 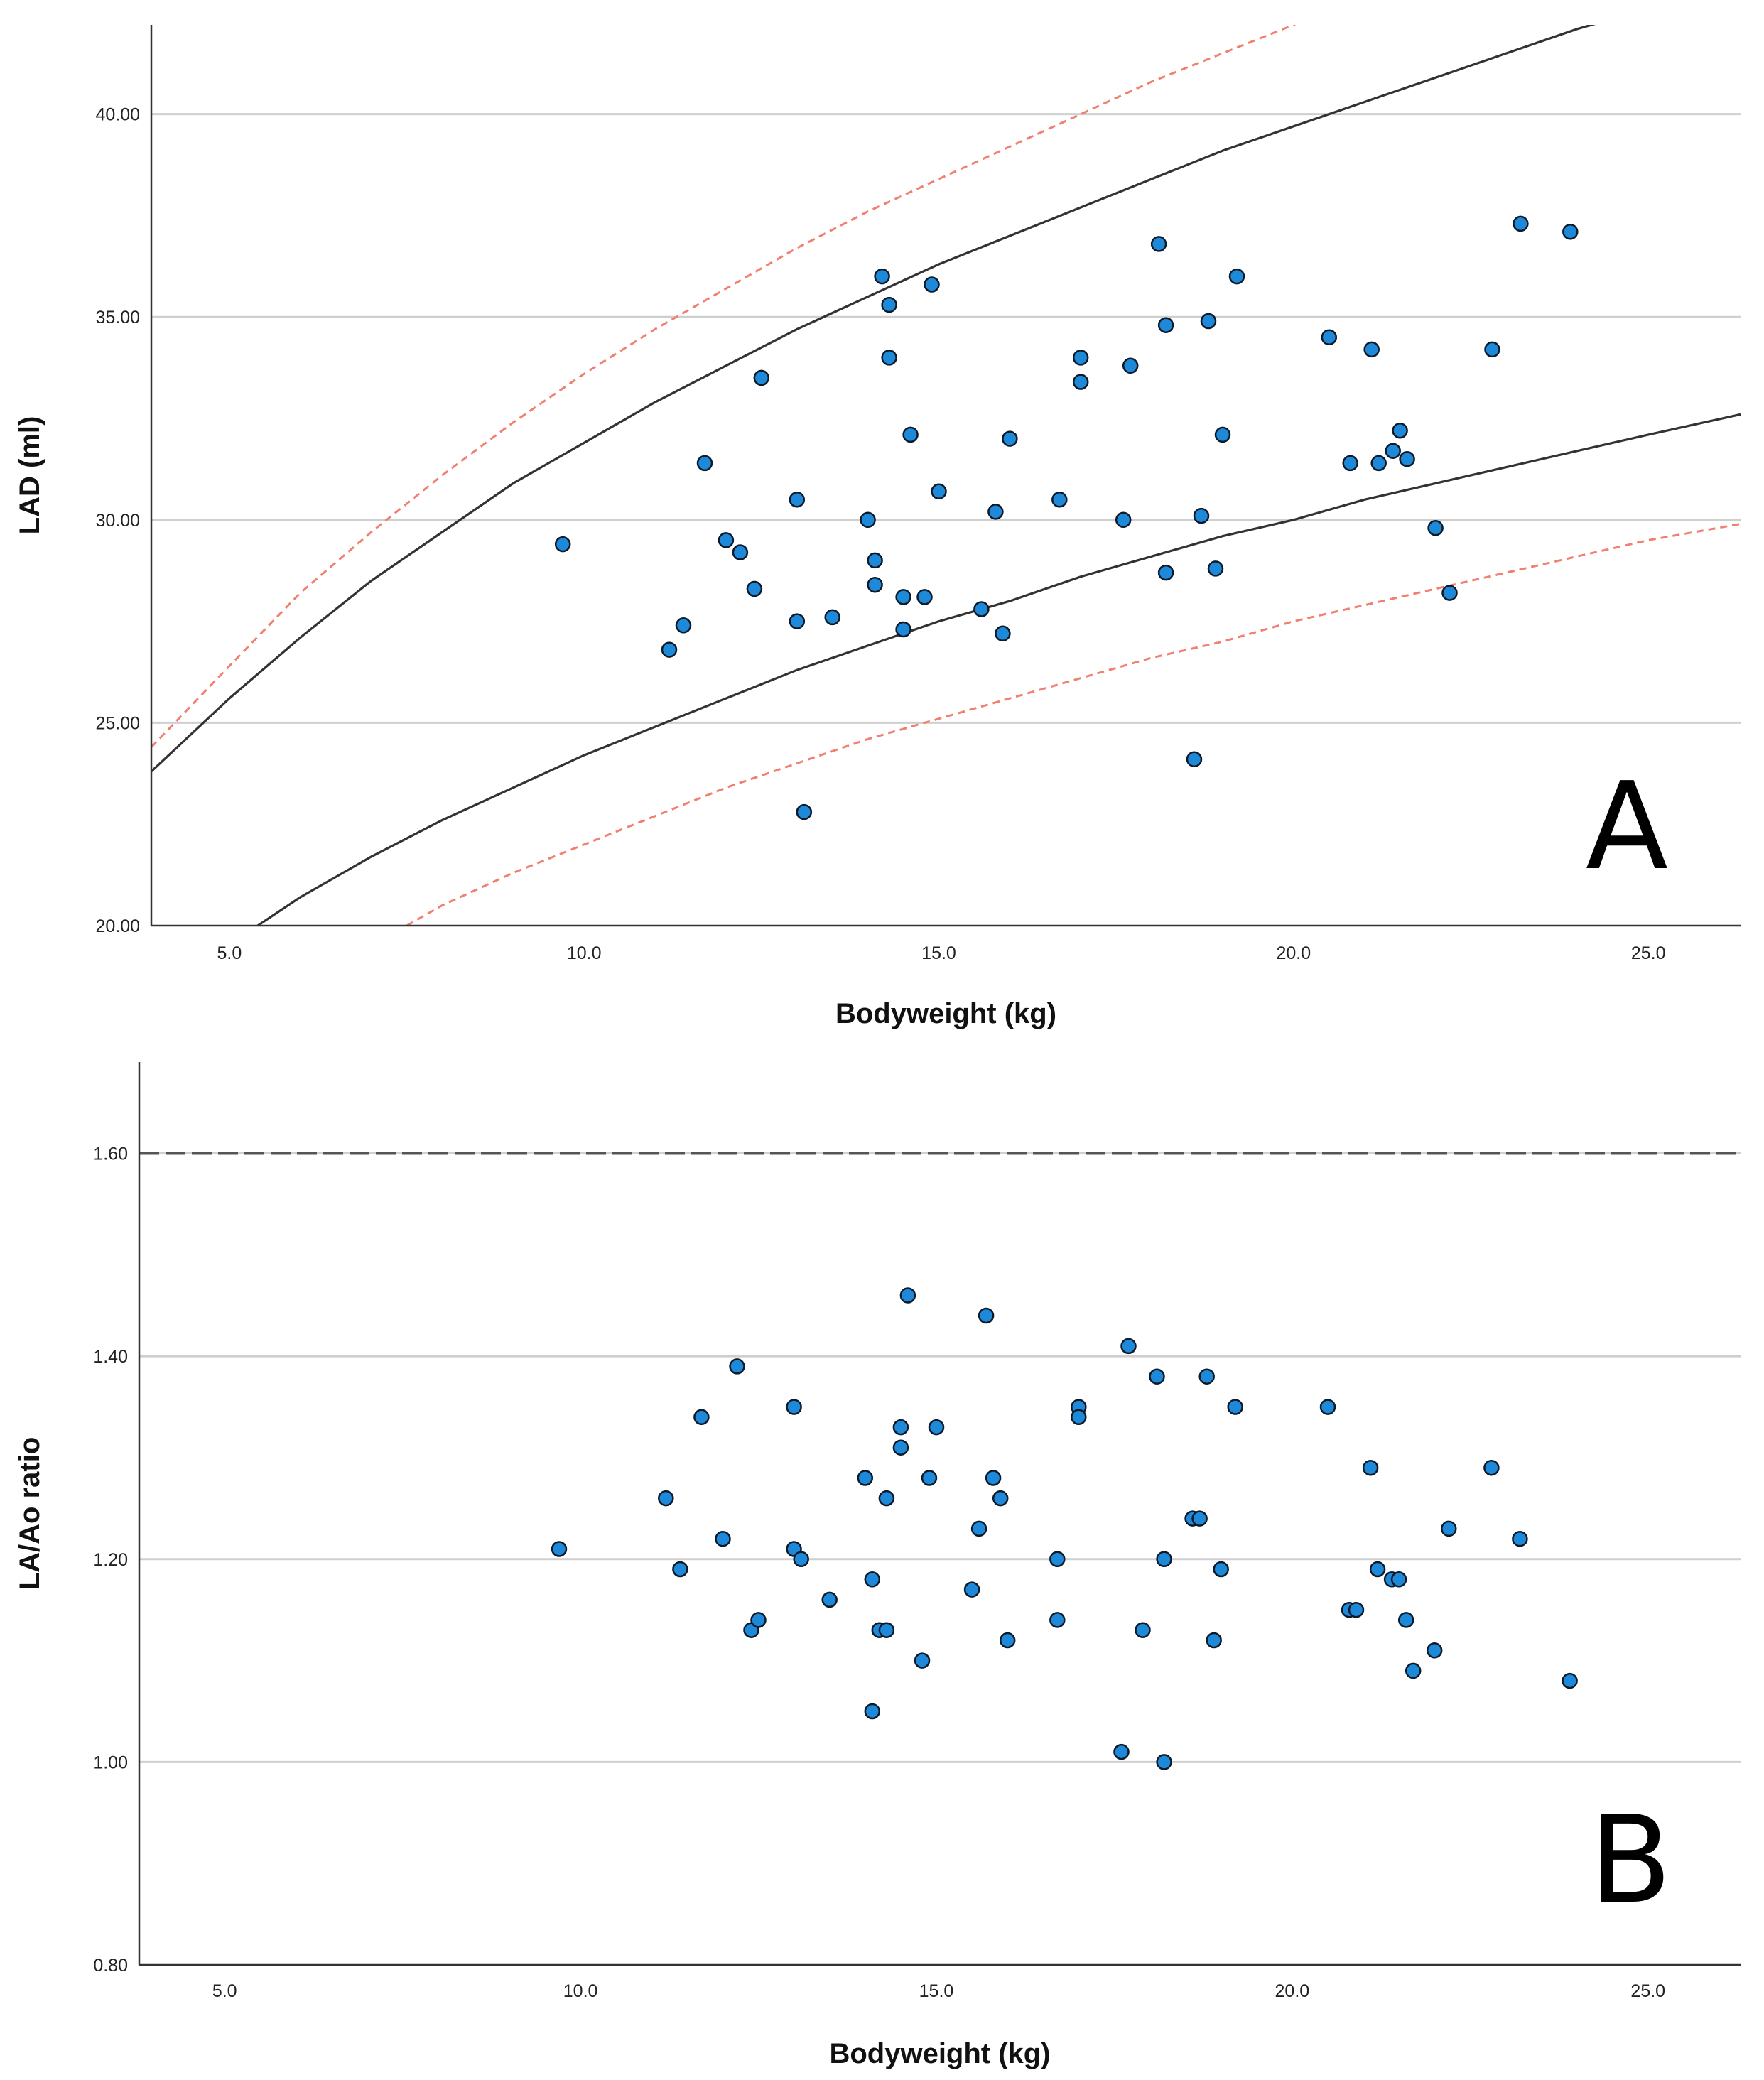 I want to click on y-tick-label-a: 20.00, so click(x=117, y=926).